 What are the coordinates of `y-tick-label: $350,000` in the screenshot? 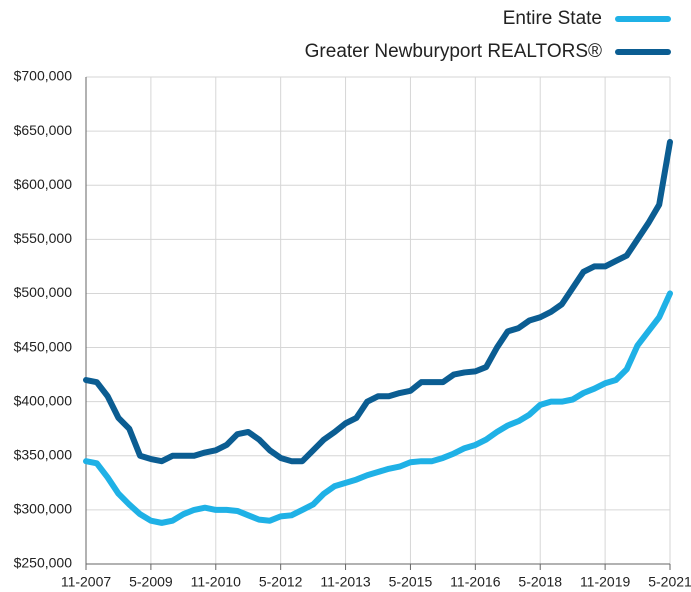 It's located at (43, 454).